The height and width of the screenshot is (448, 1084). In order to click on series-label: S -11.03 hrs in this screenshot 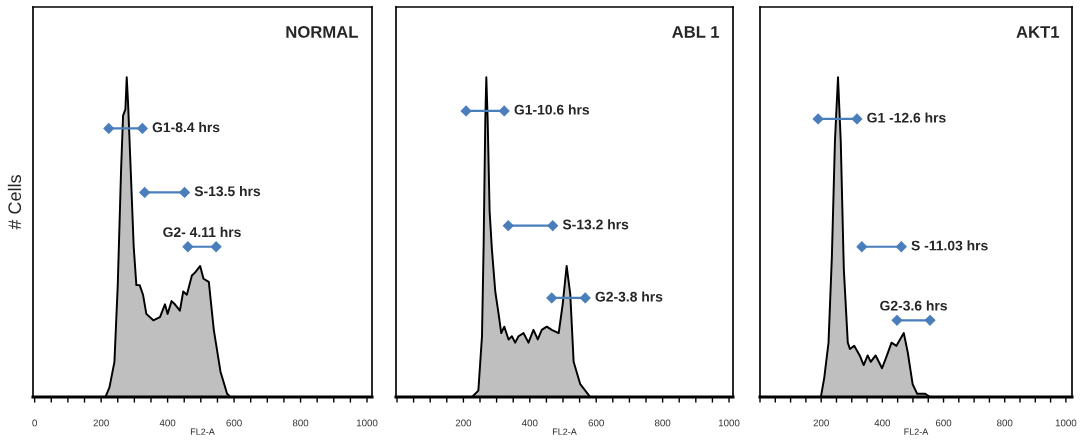, I will do `click(949, 245)`.